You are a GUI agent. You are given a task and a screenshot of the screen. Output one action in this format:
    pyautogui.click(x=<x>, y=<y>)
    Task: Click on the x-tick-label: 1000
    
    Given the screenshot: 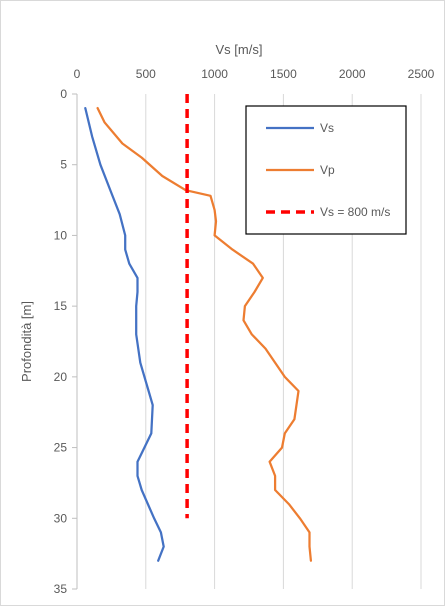 What is the action you would take?
    pyautogui.click(x=214, y=74)
    